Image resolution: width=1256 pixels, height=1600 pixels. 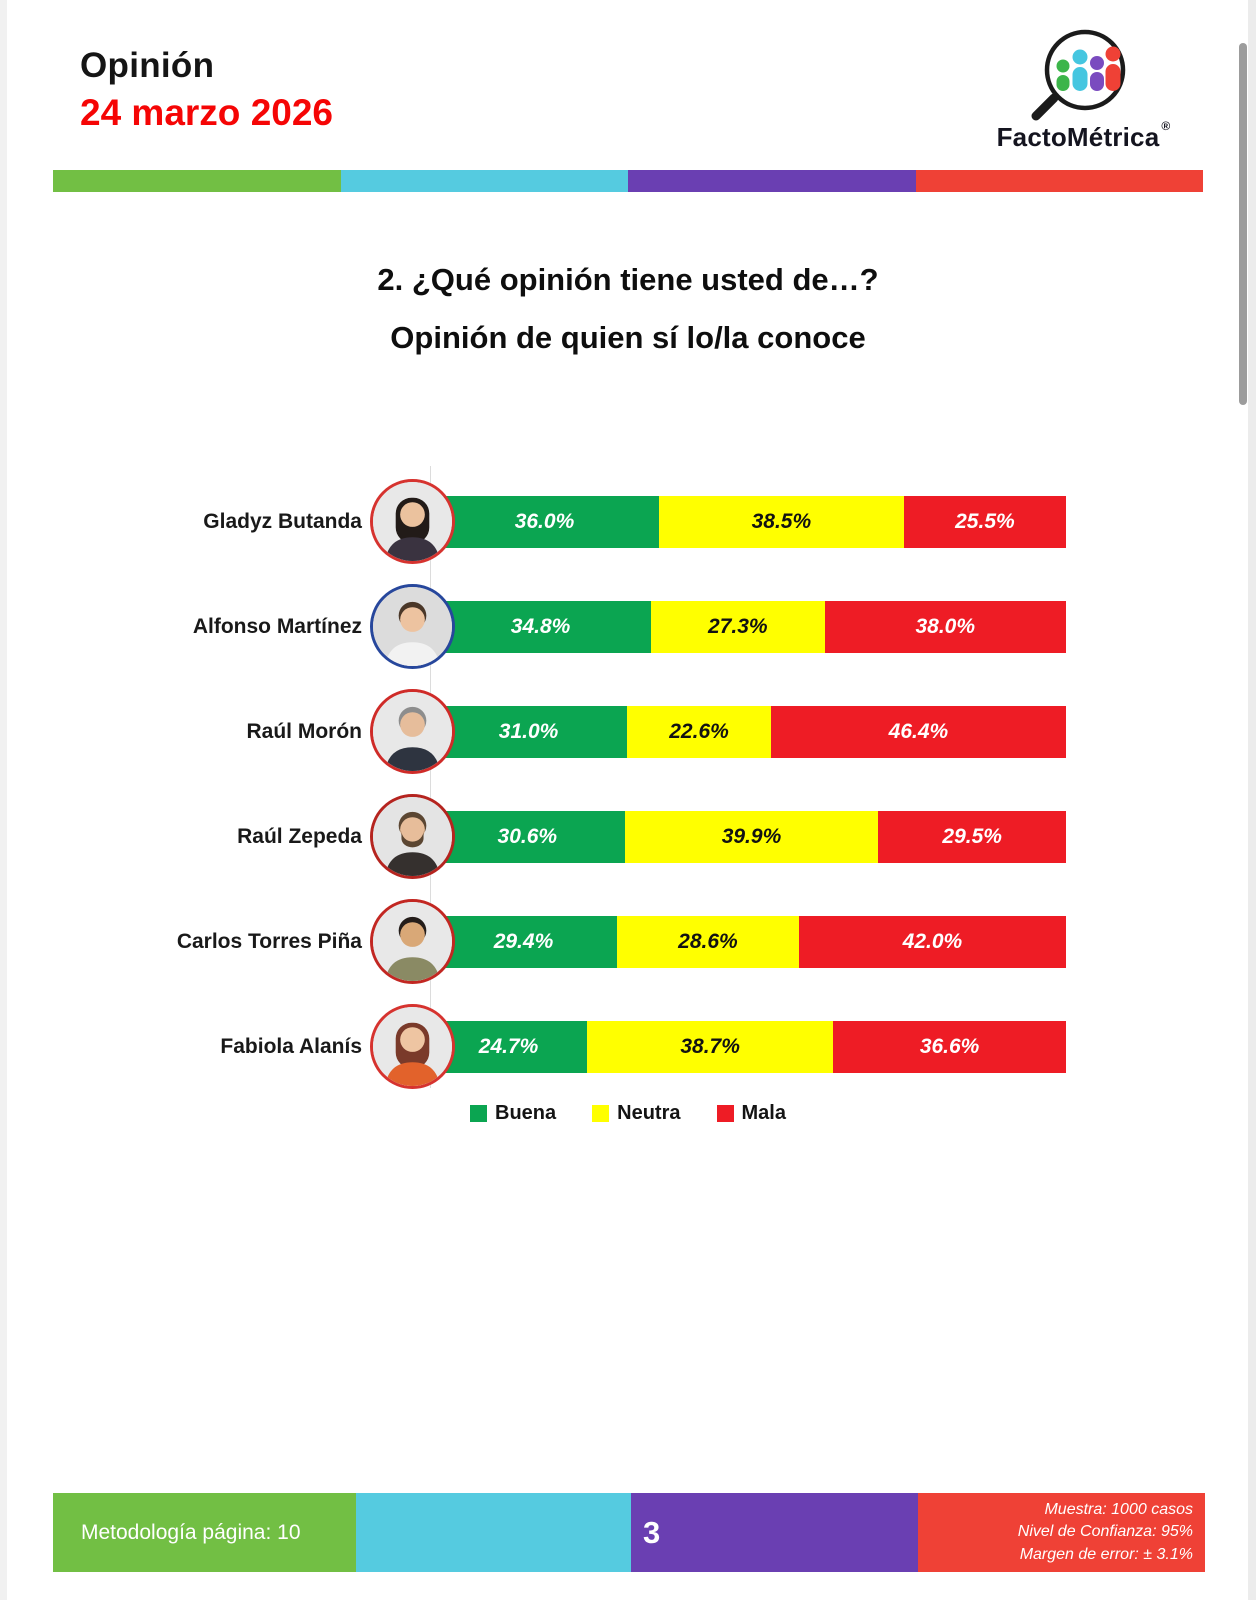 What do you see at coordinates (299, 836) in the screenshot?
I see `person-name: Raúl Zepeda` at bounding box center [299, 836].